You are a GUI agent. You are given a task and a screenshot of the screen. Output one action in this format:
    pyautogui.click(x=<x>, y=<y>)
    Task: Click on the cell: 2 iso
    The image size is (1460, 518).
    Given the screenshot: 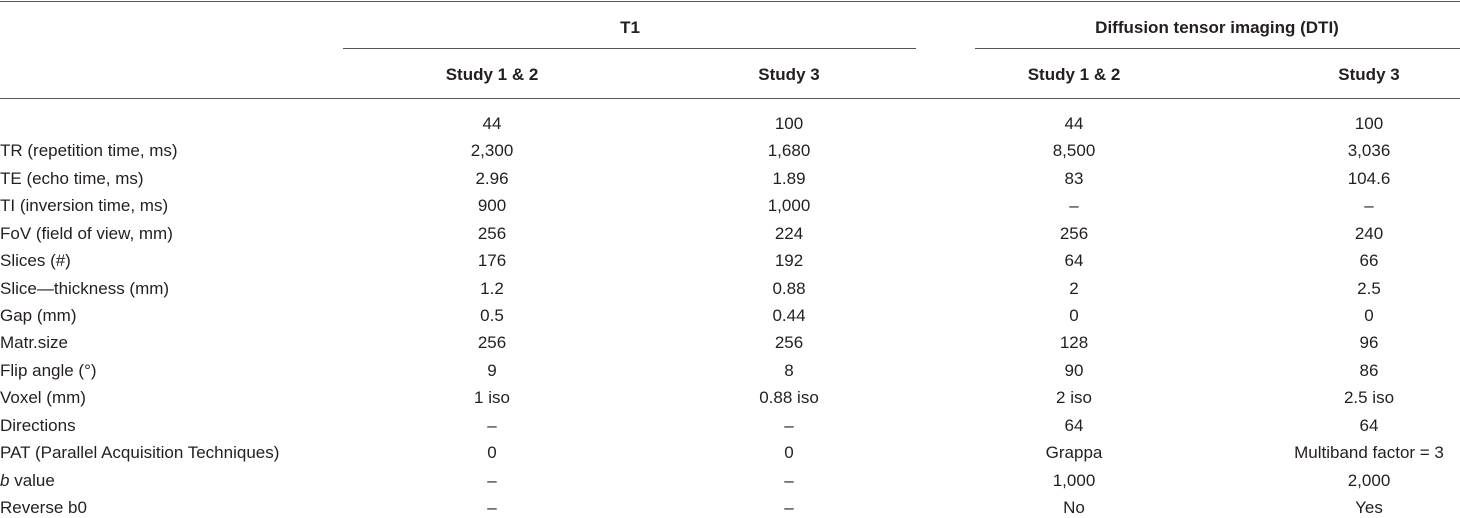 What is the action you would take?
    pyautogui.click(x=1074, y=398)
    